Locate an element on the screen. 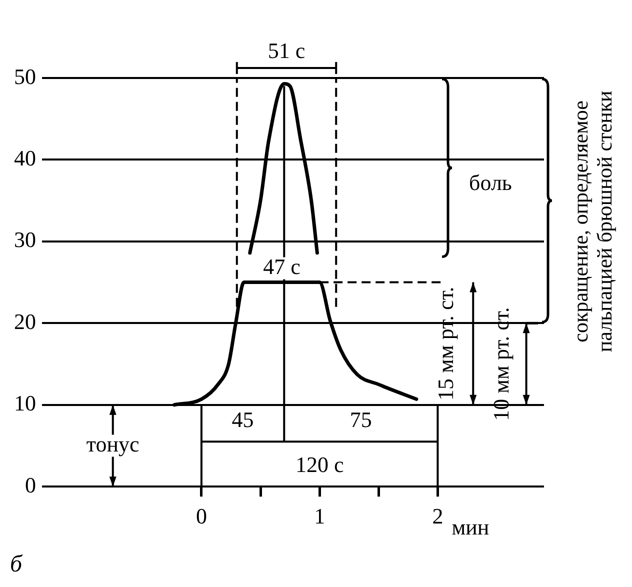 The width and height of the screenshot is (632, 587). annotation: 47 с is located at coordinates (282, 267).